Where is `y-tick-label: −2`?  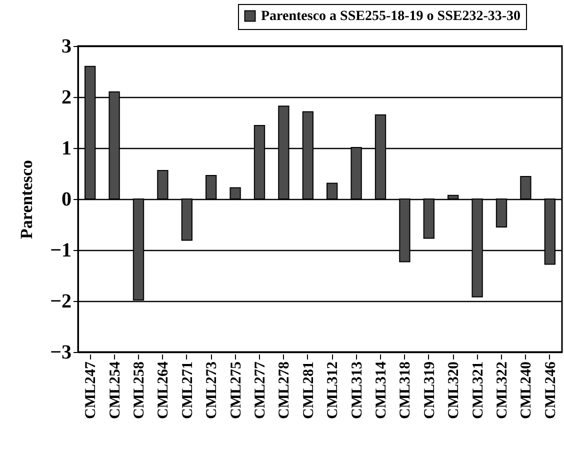 y-tick-label: −2 is located at coordinates (61, 301).